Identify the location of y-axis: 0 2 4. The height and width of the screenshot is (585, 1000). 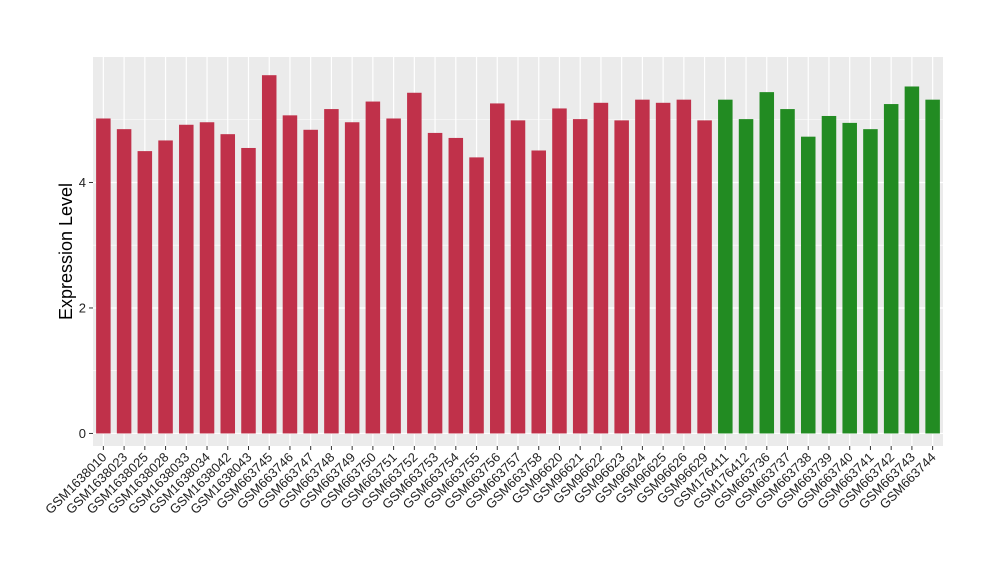
(86, 308).